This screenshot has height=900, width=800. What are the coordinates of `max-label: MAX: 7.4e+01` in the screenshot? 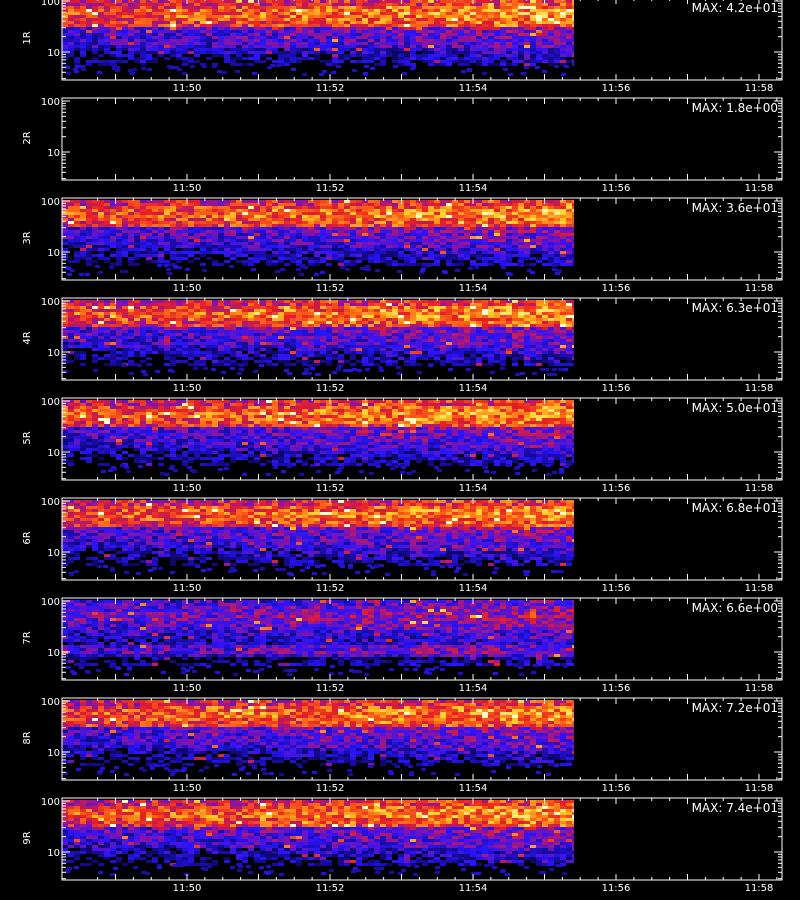 It's located at (735, 808).